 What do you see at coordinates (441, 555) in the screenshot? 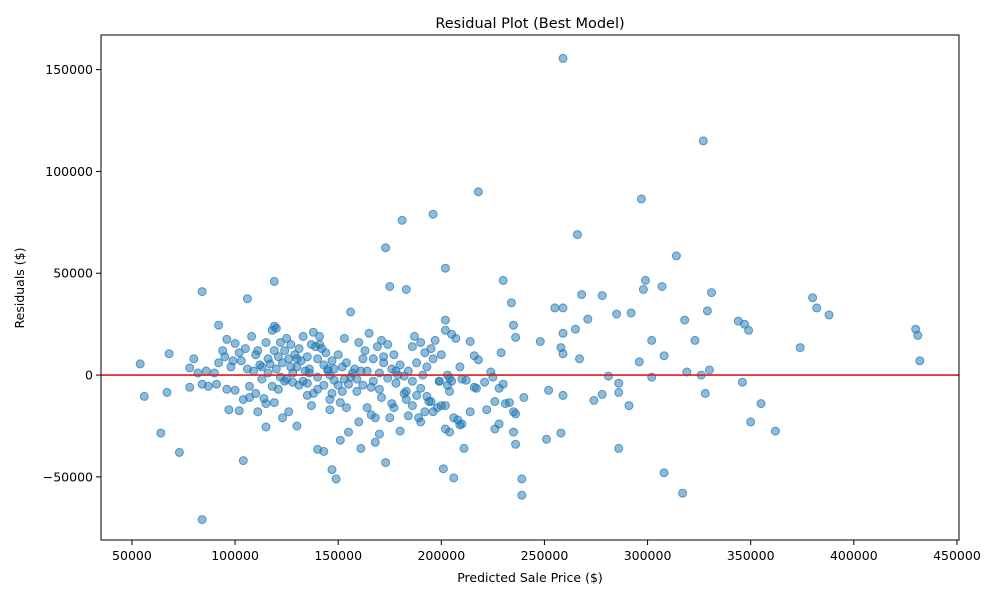
I see `x-tick-label: 200000` at bounding box center [441, 555].